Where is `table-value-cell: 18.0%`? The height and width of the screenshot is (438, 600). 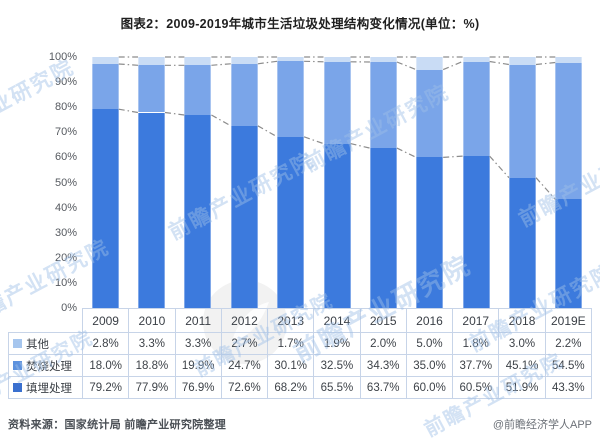 table-value-cell: 18.0% is located at coordinates (105, 365).